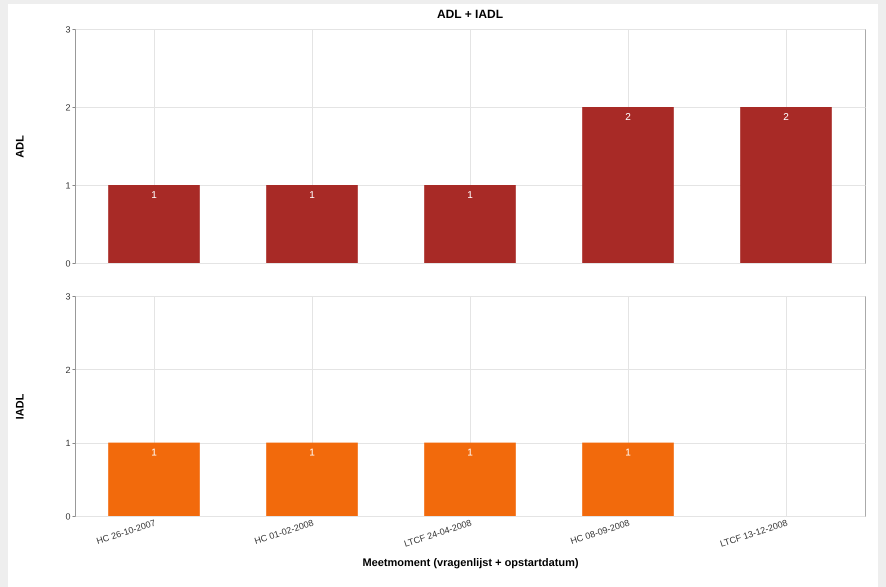  Describe the element at coordinates (20, 406) in the screenshot. I see `y-axis-title: IADL` at that location.